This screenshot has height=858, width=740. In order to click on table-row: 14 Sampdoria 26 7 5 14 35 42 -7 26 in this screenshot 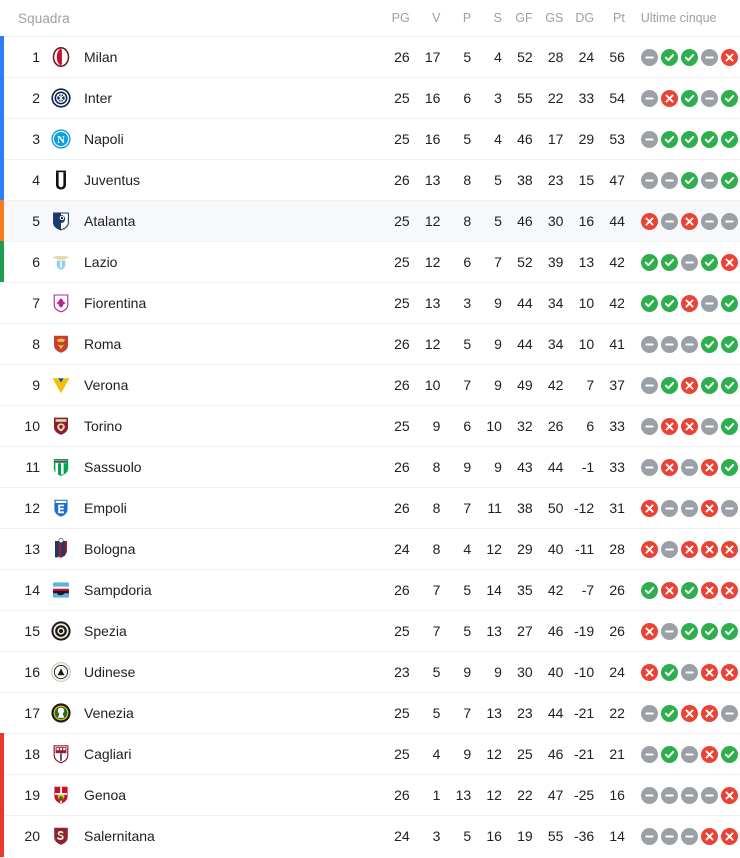, I will do `click(370, 589)`.